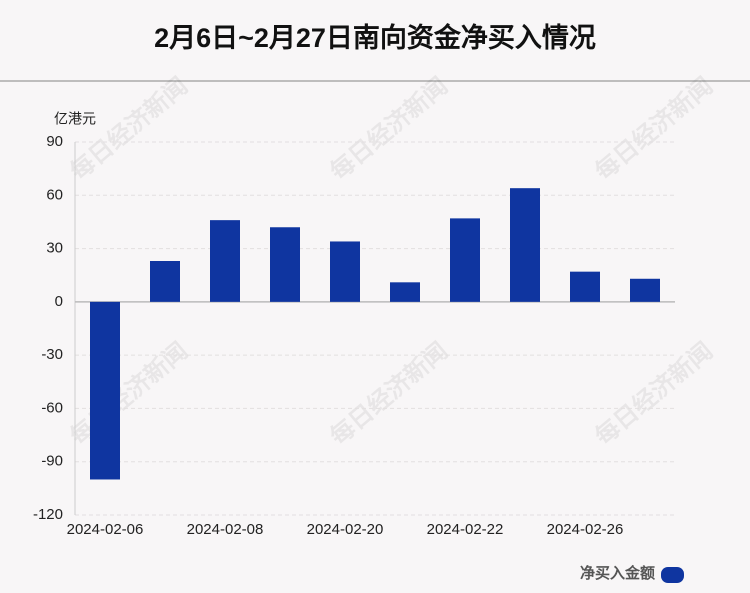 This screenshot has height=593, width=750. What do you see at coordinates (672, 575) in the screenshot?
I see `legend-swatch` at bounding box center [672, 575].